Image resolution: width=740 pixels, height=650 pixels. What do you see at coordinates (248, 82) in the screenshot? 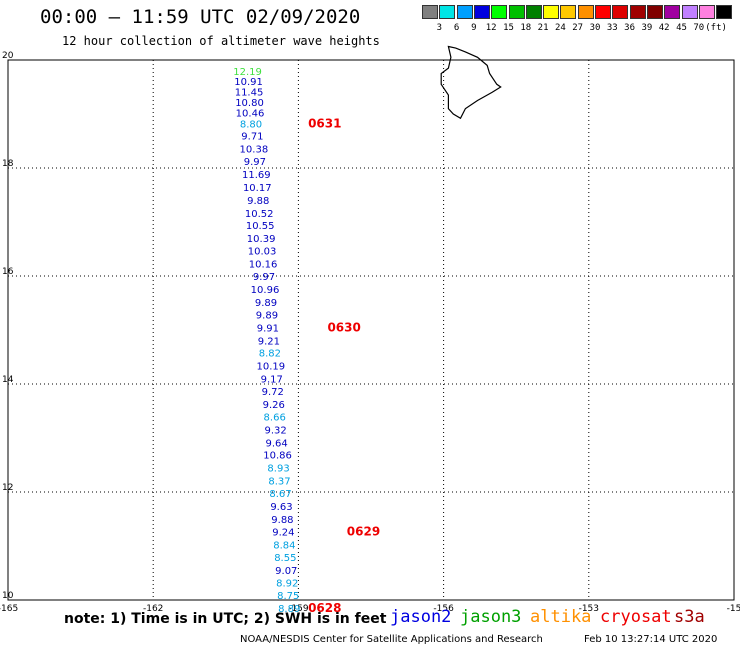
I see `swh-value: 10.91` at bounding box center [248, 82].